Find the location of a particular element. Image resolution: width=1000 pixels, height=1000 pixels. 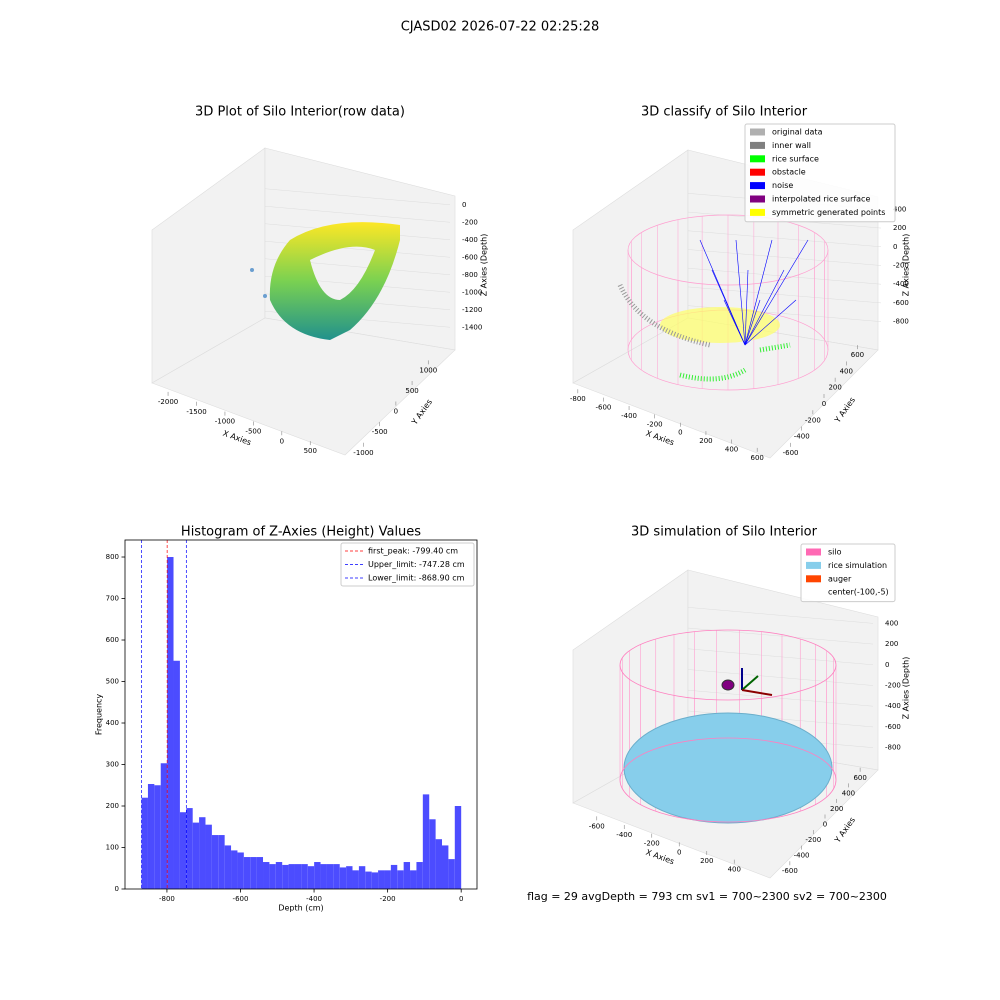

y-tick-label: 100 is located at coordinates (112, 848).